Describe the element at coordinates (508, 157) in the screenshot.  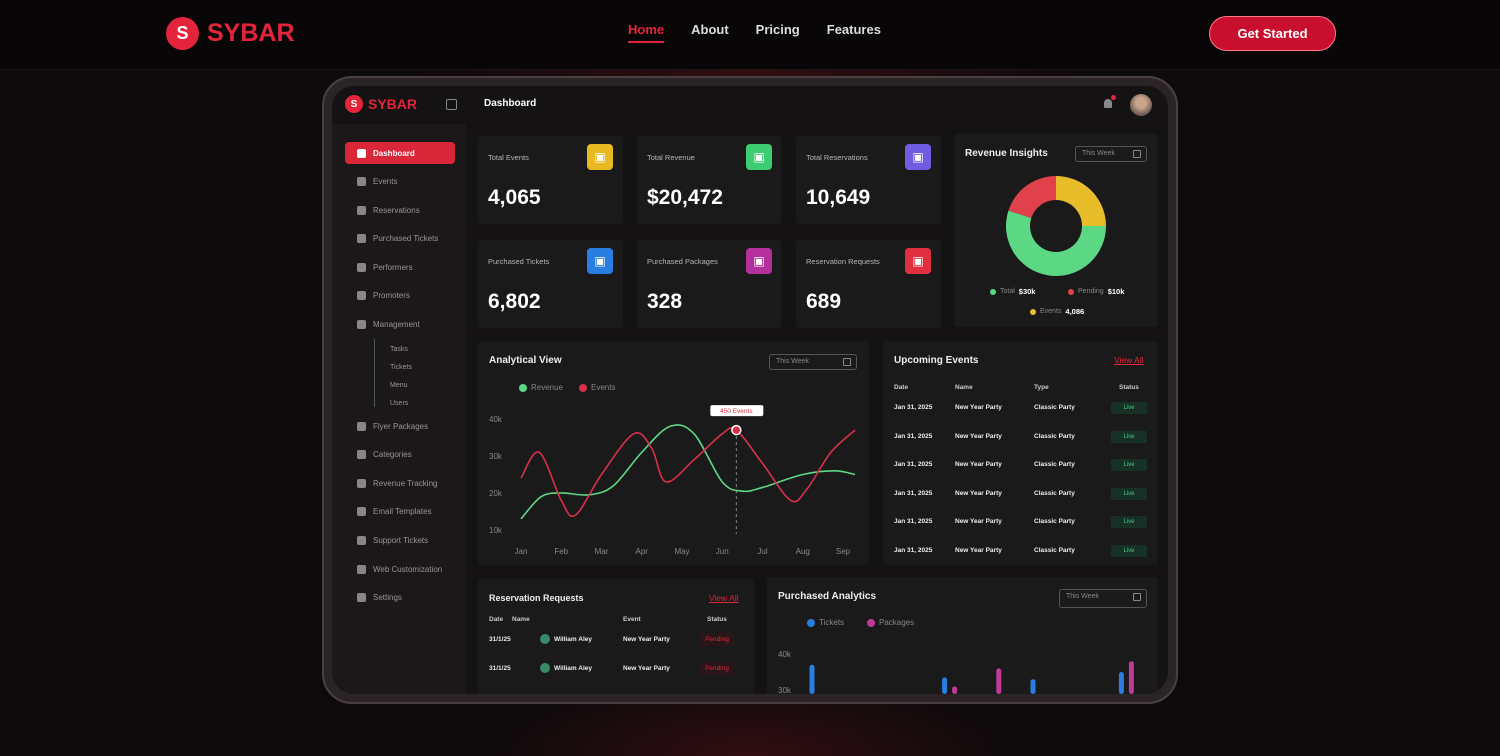
I see `stat-label: Total Events` at that location.